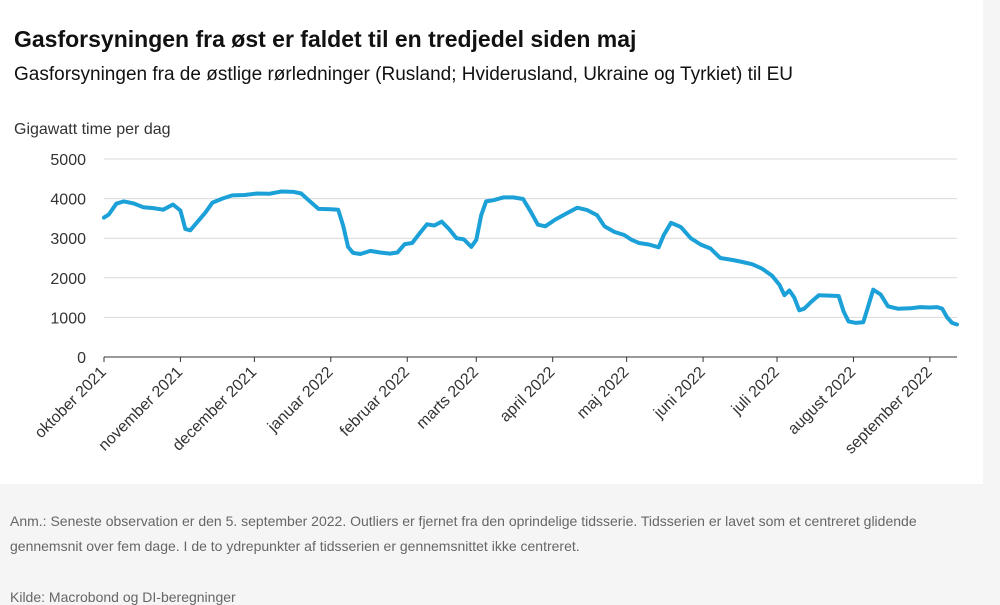 The image size is (1000, 605). What do you see at coordinates (92, 129) in the screenshot?
I see `y-axis-label: Gigawatt time per dag` at bounding box center [92, 129].